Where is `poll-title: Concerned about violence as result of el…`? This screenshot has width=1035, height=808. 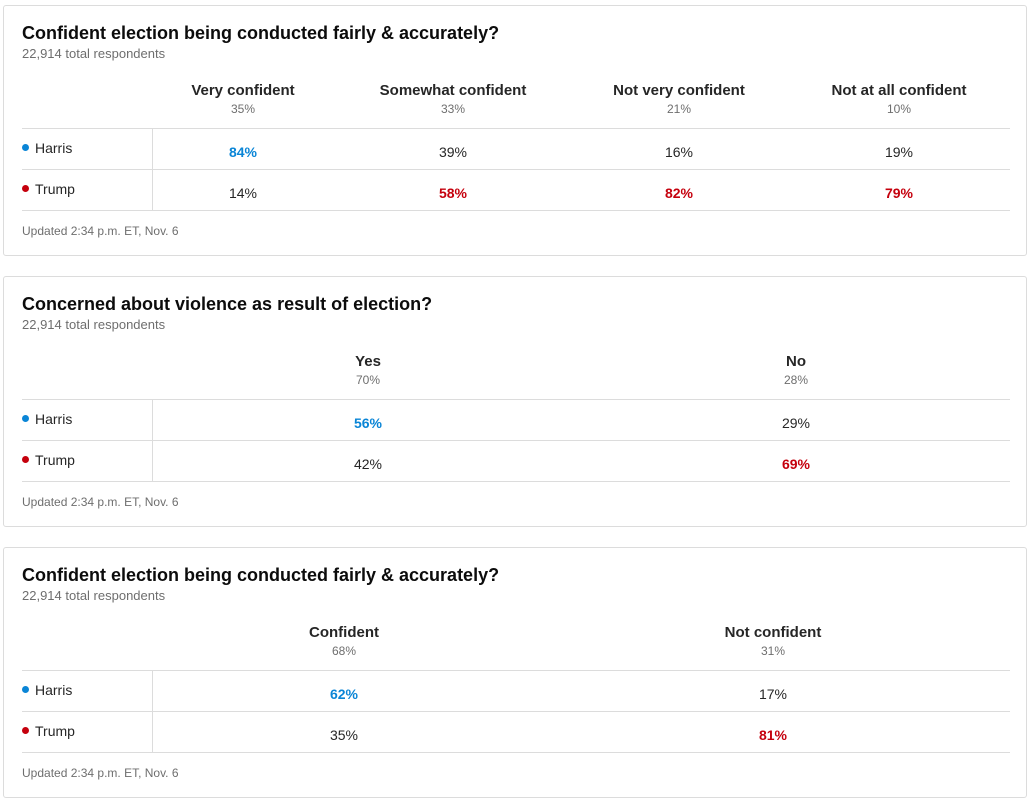 poll-title: Concerned about violence as result of el… is located at coordinates (227, 304).